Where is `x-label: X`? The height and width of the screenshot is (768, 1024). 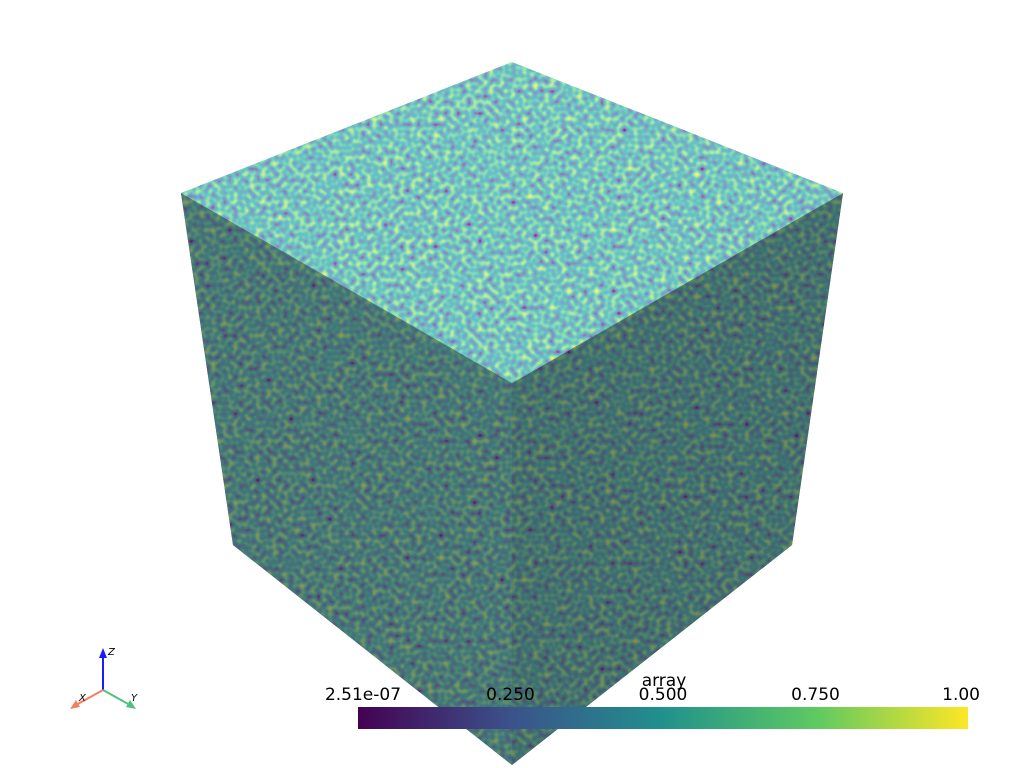 x-label: X is located at coordinates (82, 698).